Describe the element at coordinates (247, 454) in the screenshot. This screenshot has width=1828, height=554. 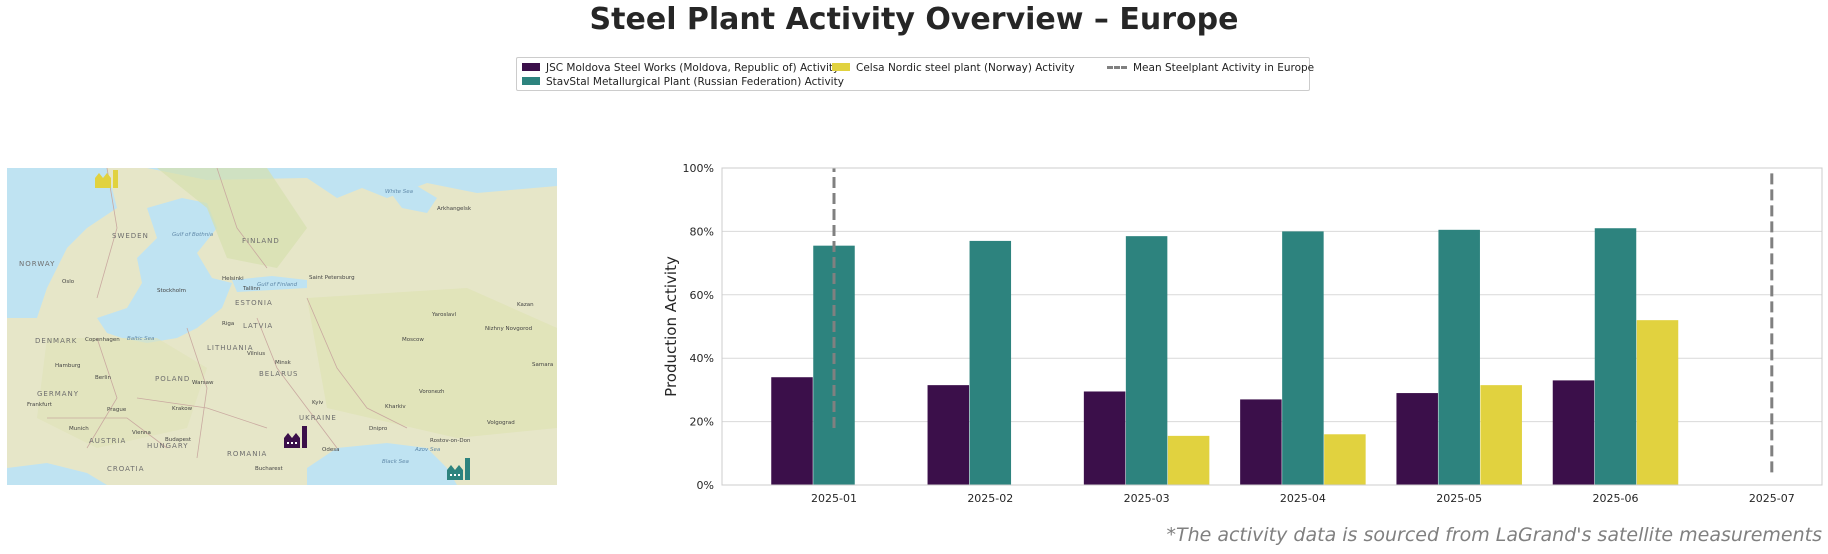
I see `map-label-romania: ROMANIA` at that location.